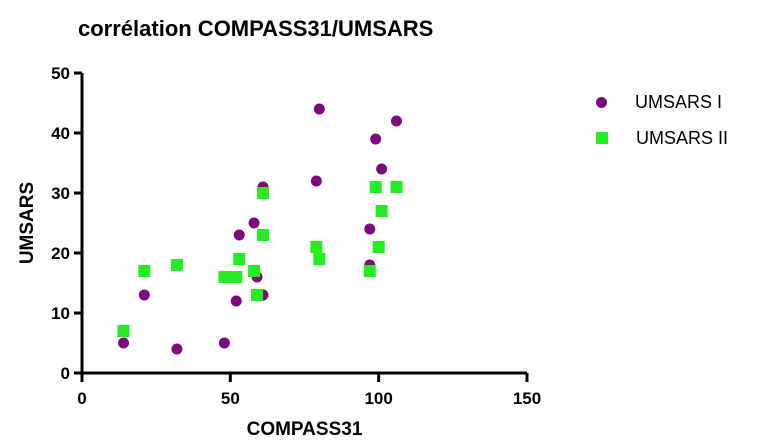 This screenshot has height=441, width=771. What do you see at coordinates (65, 373) in the screenshot?
I see `y-tick-label: 0` at bounding box center [65, 373].